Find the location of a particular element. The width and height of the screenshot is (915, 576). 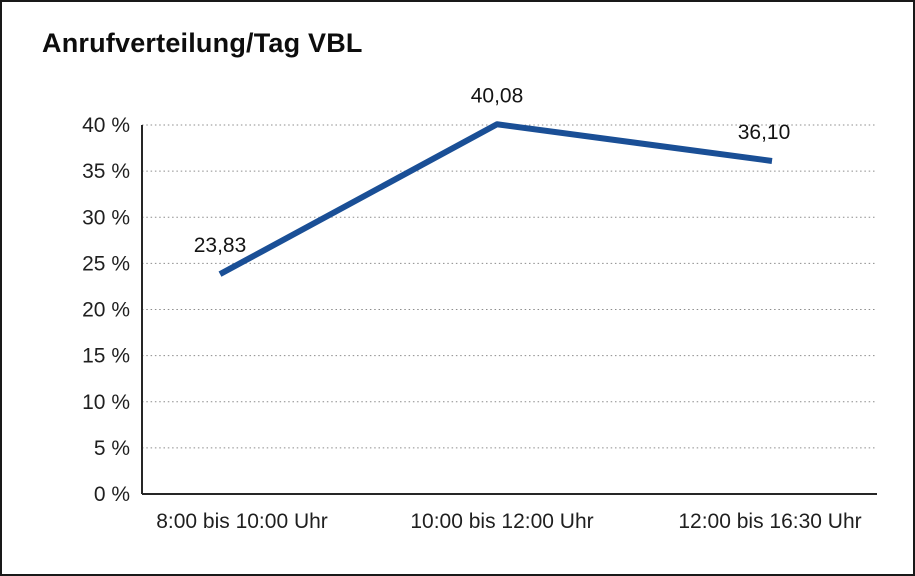

y-tick-label: 40 % is located at coordinates (106, 125).